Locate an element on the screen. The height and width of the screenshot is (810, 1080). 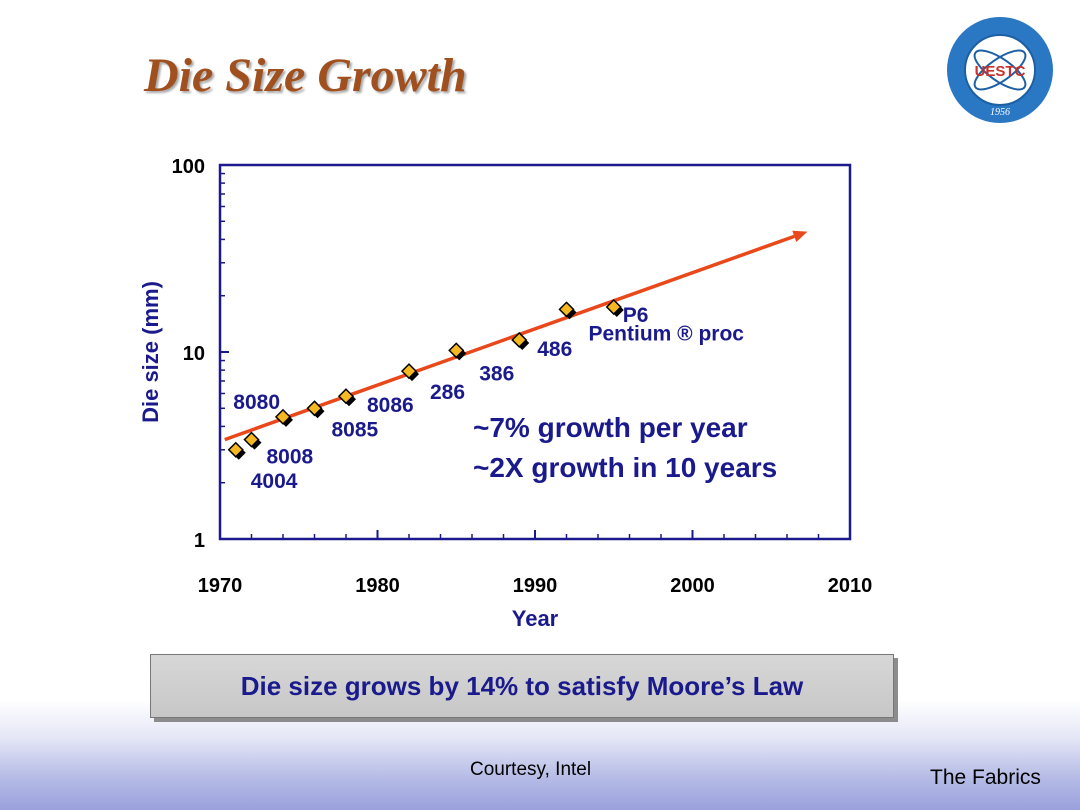
y-tick-label: 100 is located at coordinates (188, 167).